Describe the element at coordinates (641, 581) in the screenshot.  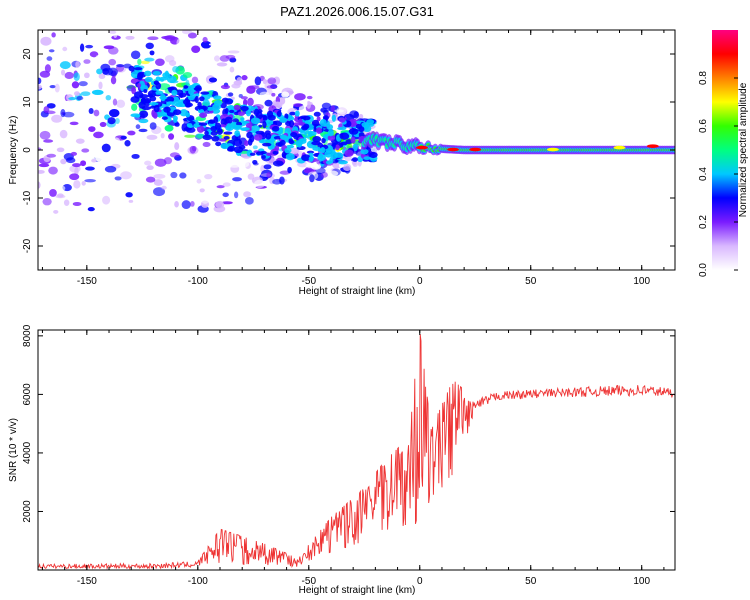
I see `x-tick-label: 100` at that location.